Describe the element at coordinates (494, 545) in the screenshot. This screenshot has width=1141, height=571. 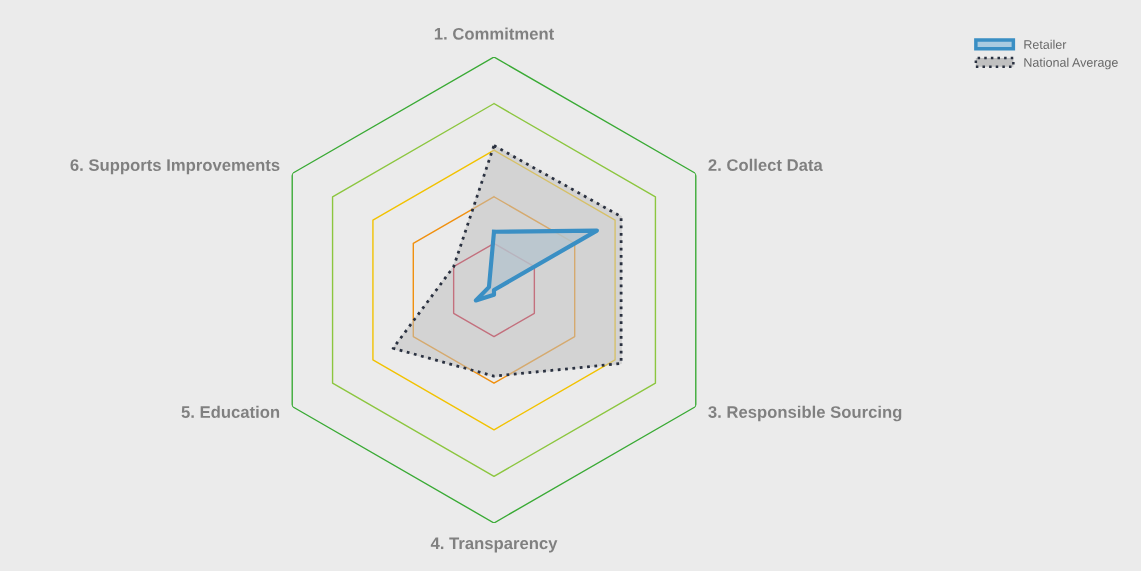
I see `spoke-label: 4. Transparency` at that location.